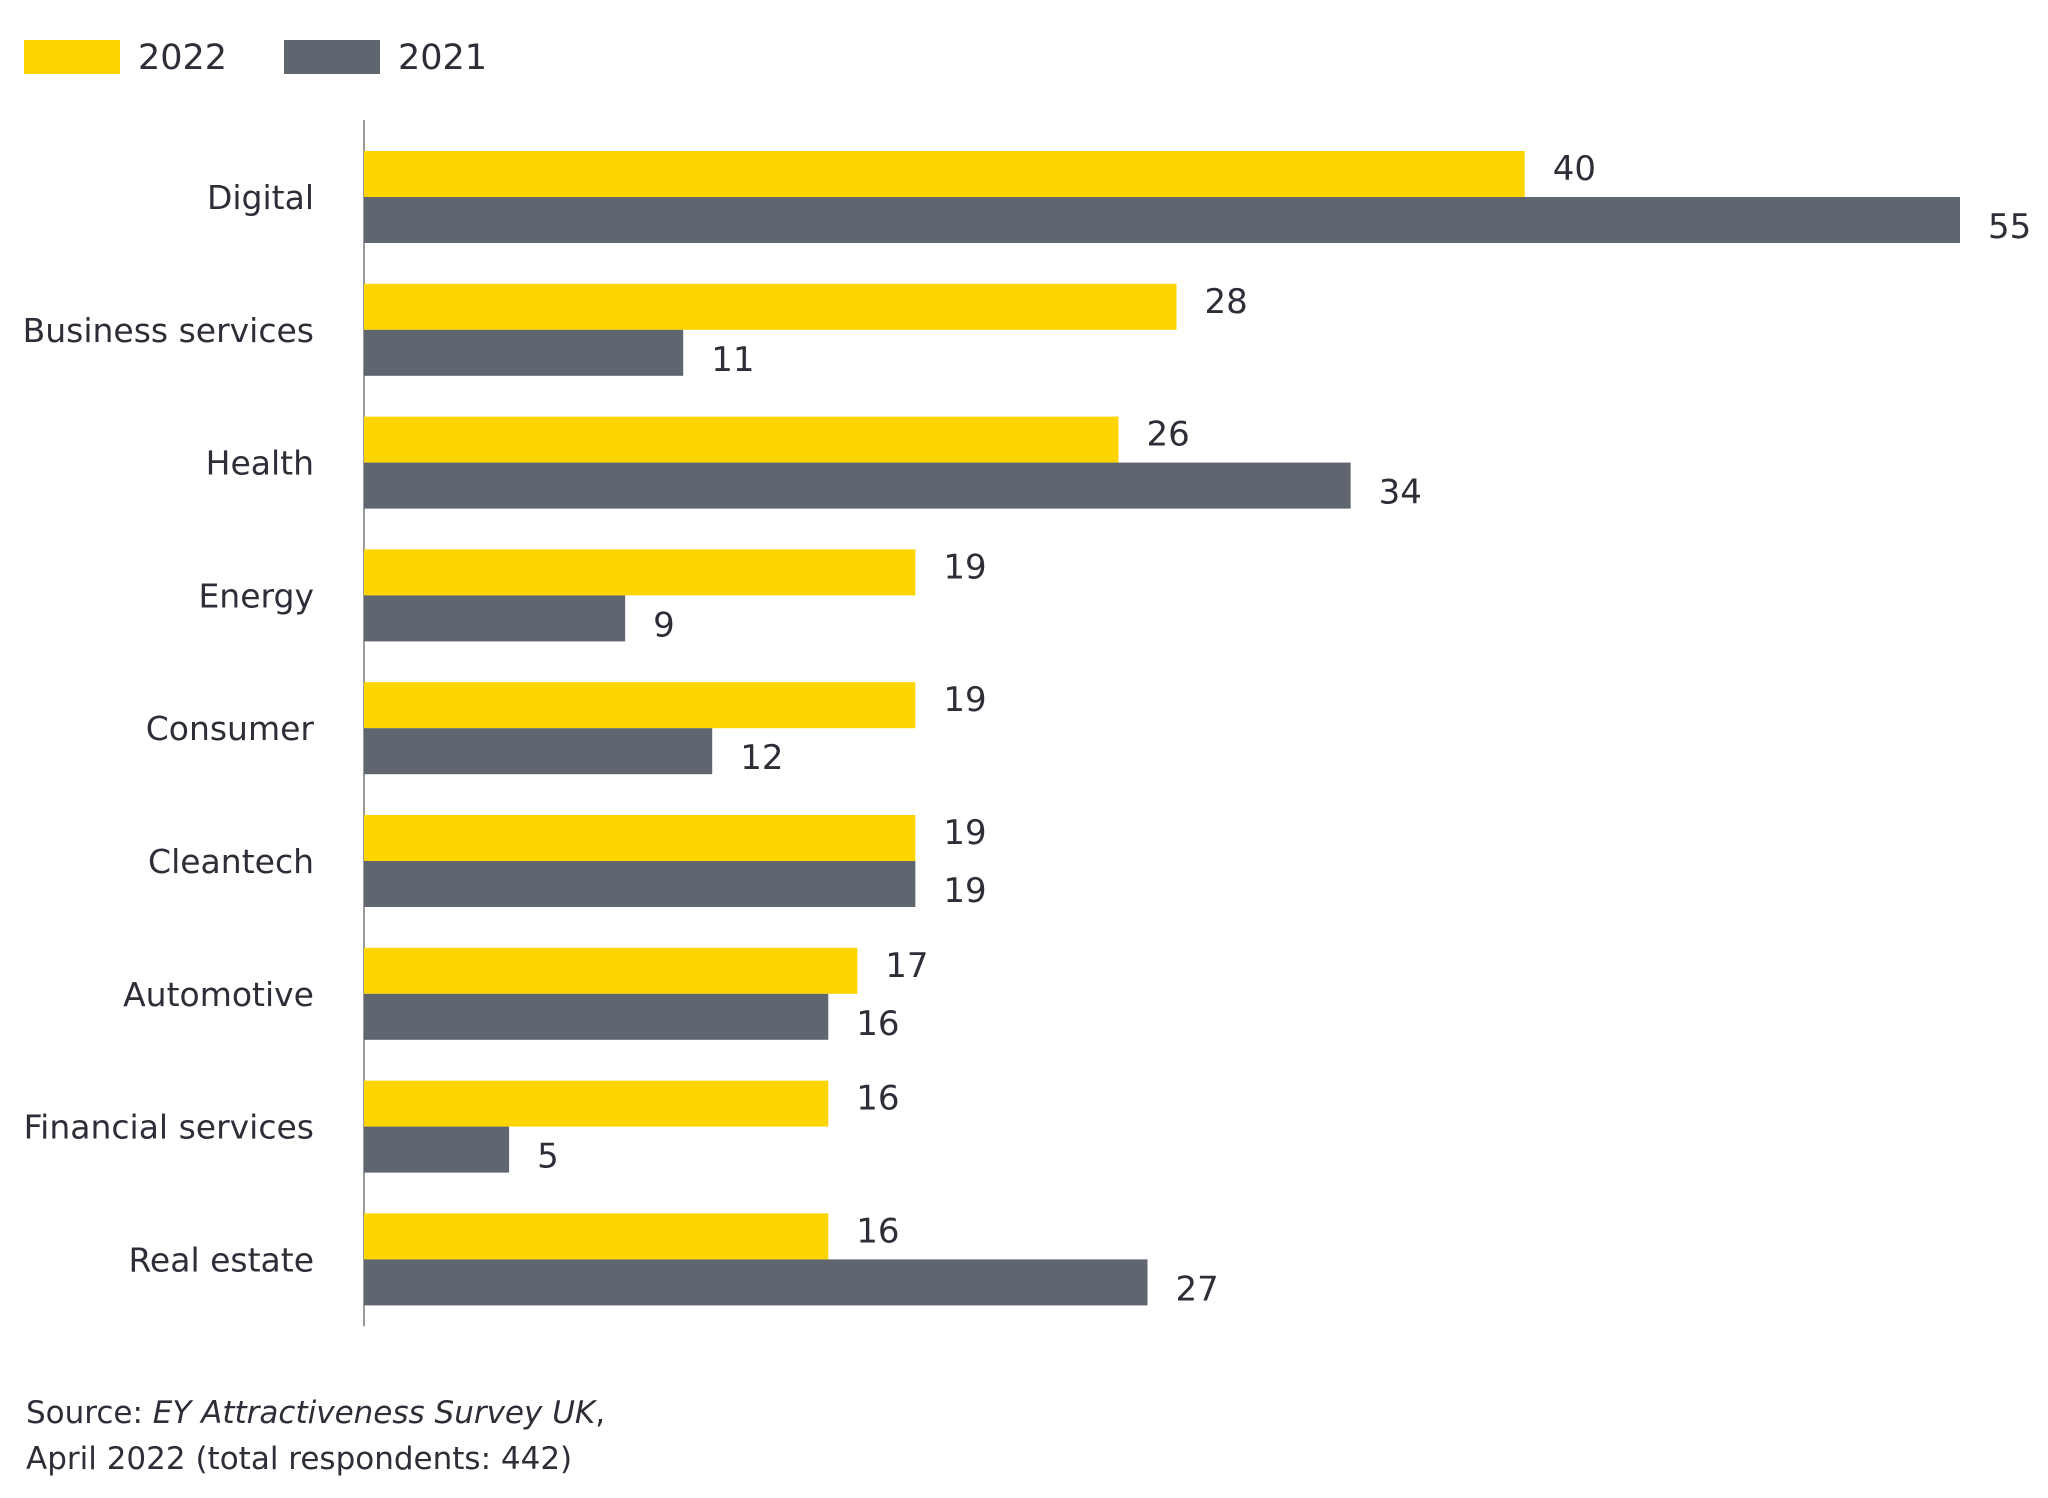  Describe the element at coordinates (524, 352) in the screenshot. I see `bar-business-services-2021` at that location.